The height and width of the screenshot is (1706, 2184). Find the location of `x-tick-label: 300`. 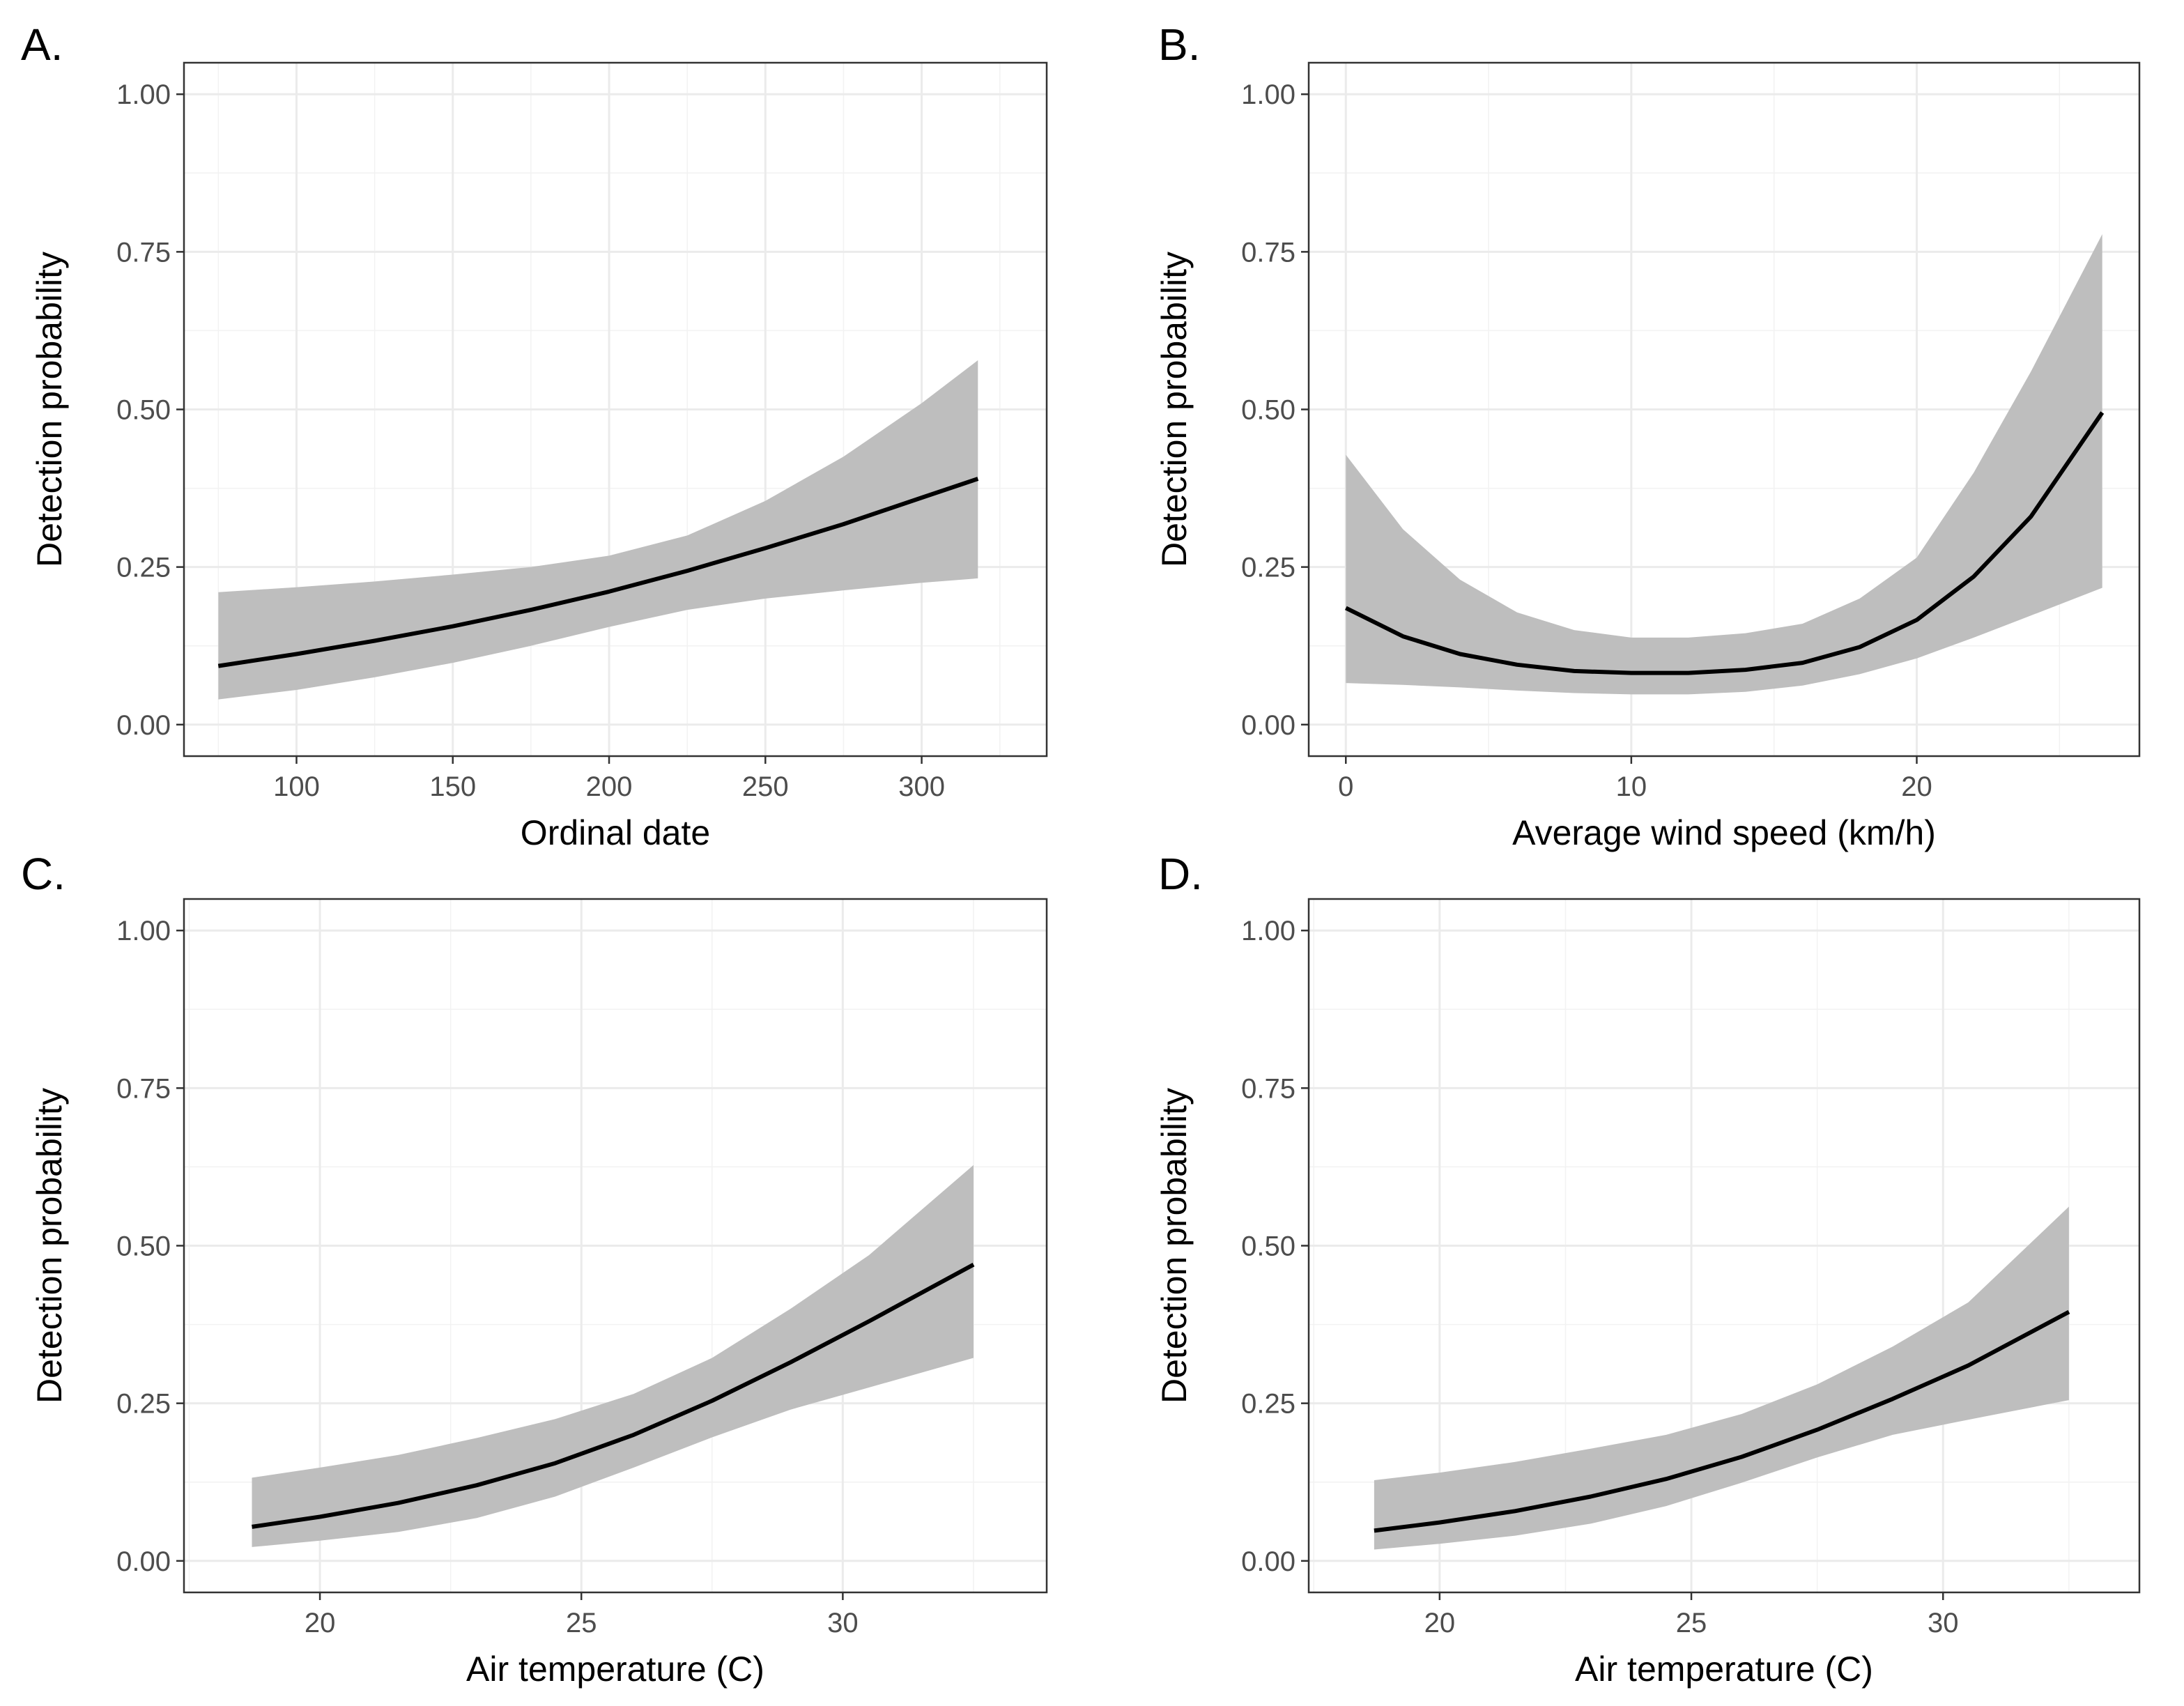

x-tick-label: 300 is located at coordinates (921, 786).